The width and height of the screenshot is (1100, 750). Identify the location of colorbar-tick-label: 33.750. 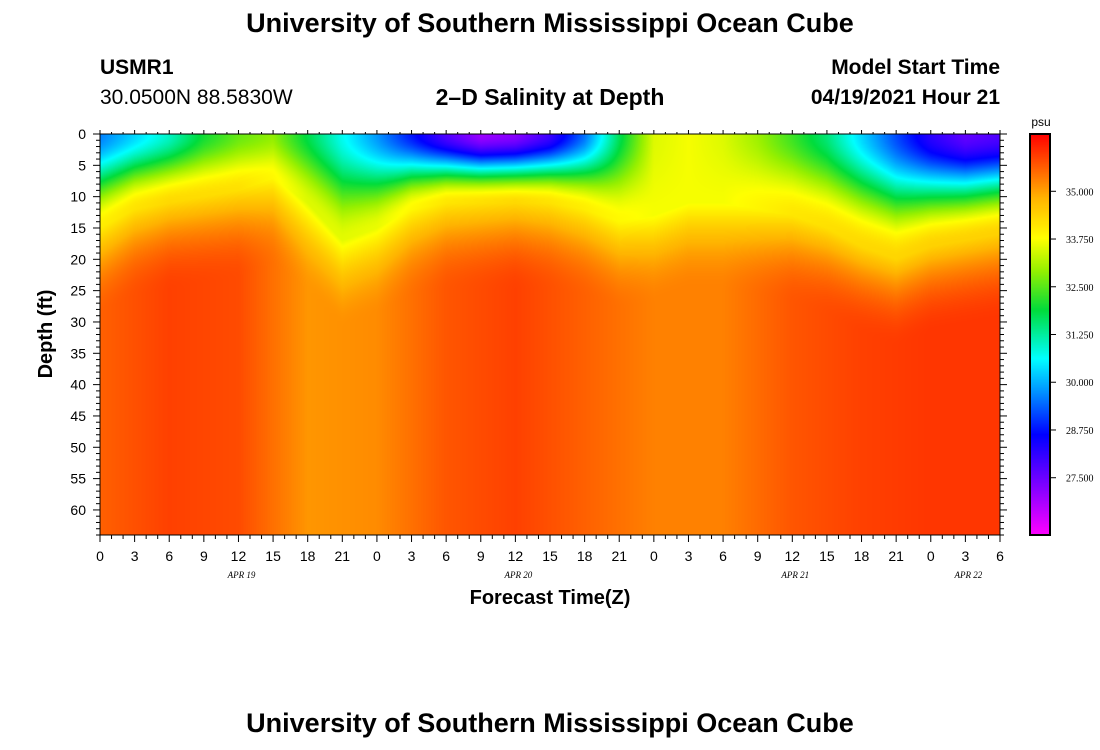
(1080, 240).